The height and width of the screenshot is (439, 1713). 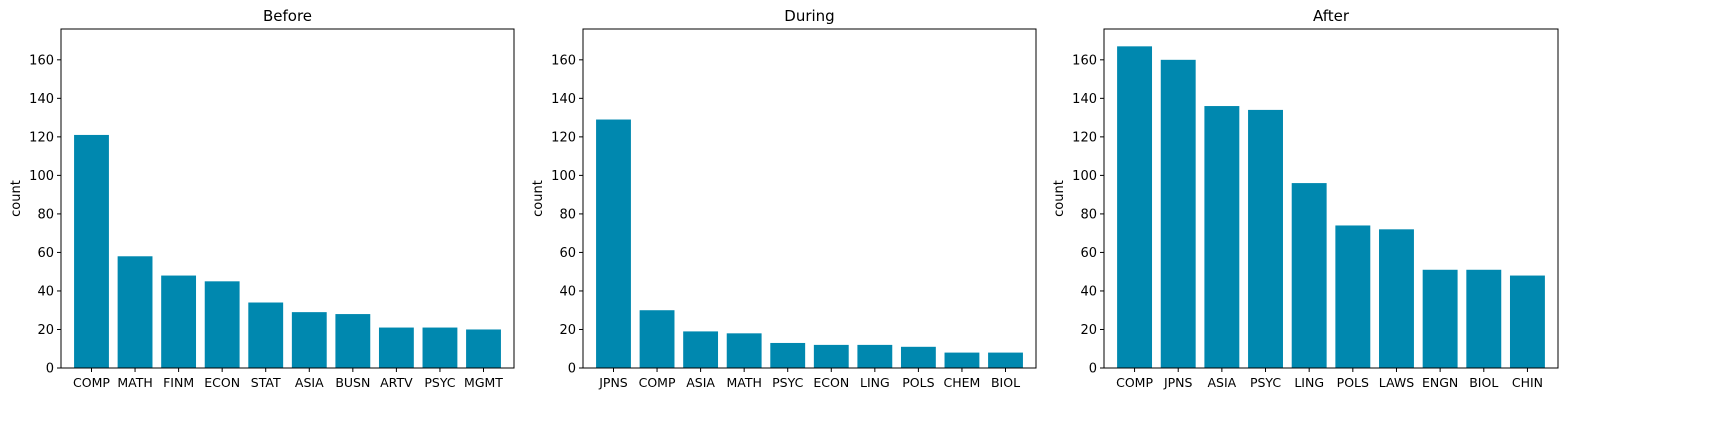 What do you see at coordinates (396, 382) in the screenshot?
I see `x-tick-label: ARTV` at bounding box center [396, 382].